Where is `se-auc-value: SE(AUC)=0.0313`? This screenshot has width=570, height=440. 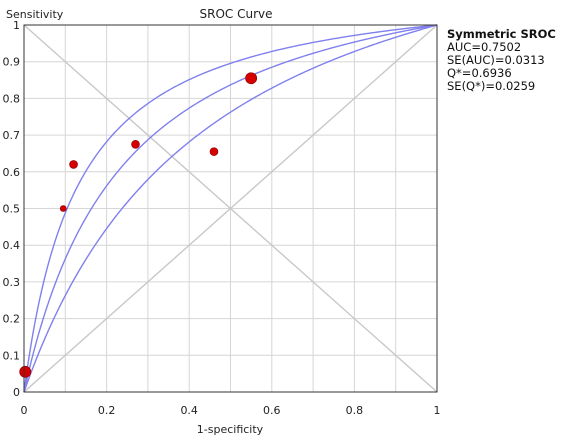 se-auc-value: SE(AUC)=0.0313 is located at coordinates (496, 60).